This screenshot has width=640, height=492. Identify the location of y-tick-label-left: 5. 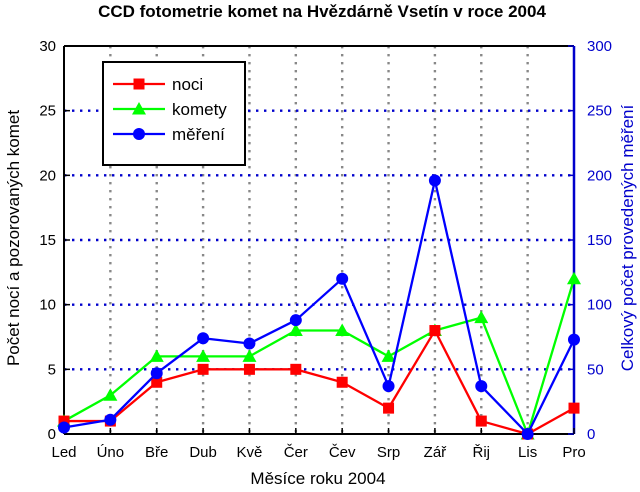
(52, 369).